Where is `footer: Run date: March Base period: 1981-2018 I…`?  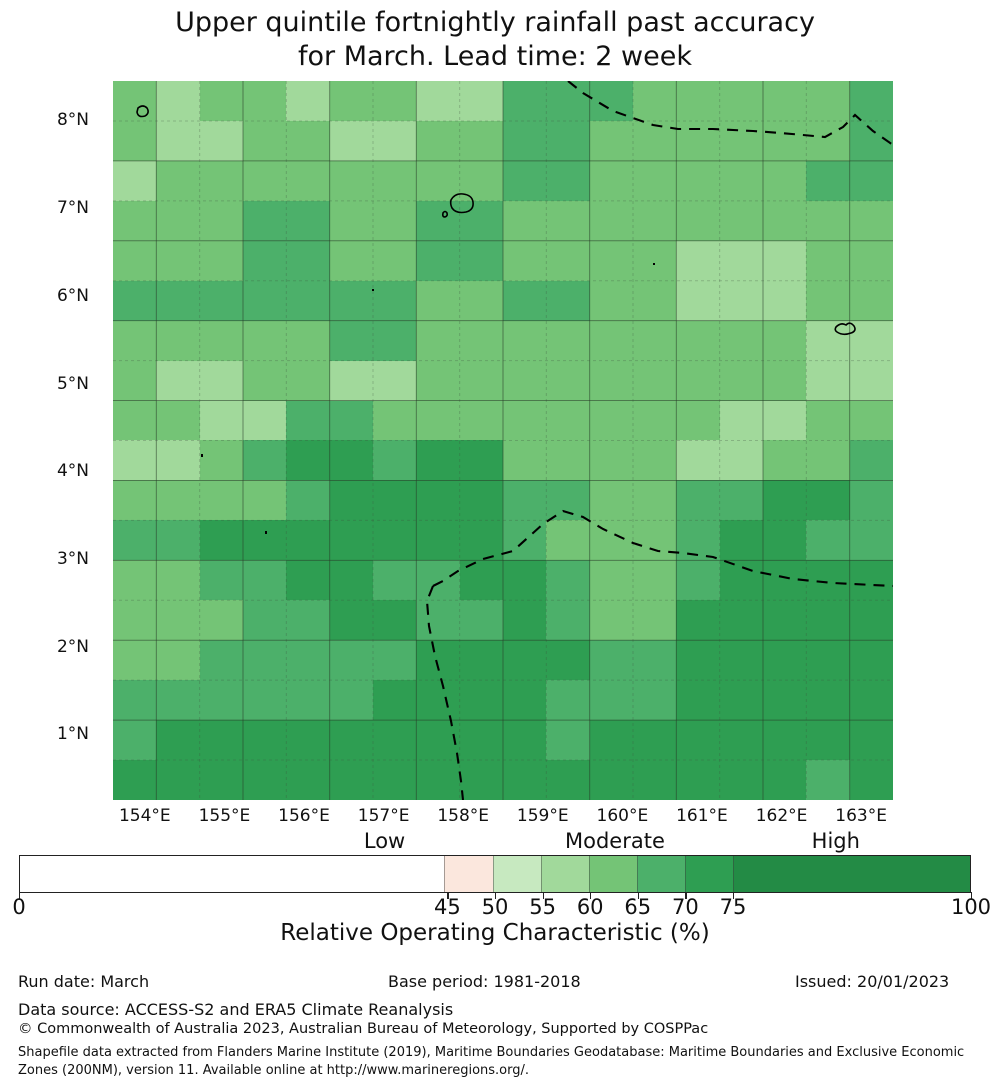 footer: Run date: March Base period: 1981-2018 I… is located at coordinates (495, 984).